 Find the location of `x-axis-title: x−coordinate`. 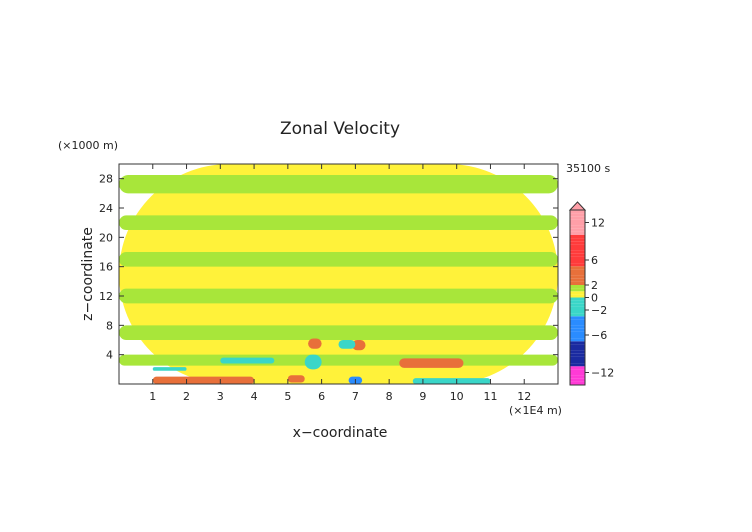

x-axis-title: x−coordinate is located at coordinates (340, 433).